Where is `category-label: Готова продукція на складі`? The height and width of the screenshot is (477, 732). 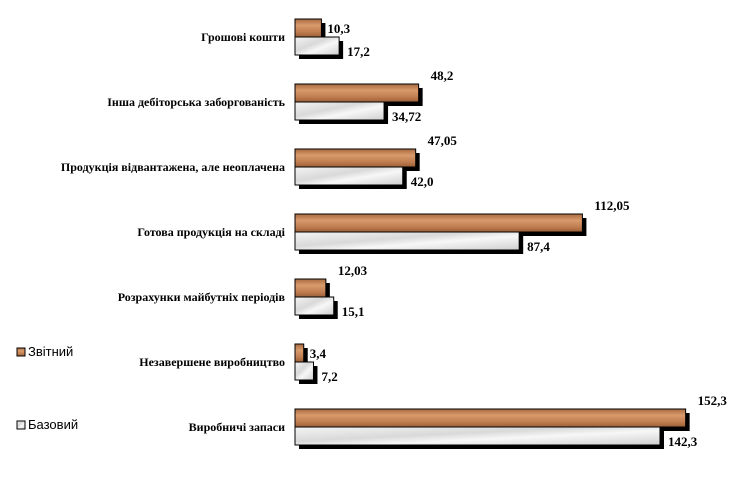
category-label: Готова продукція на складі is located at coordinates (211, 232).